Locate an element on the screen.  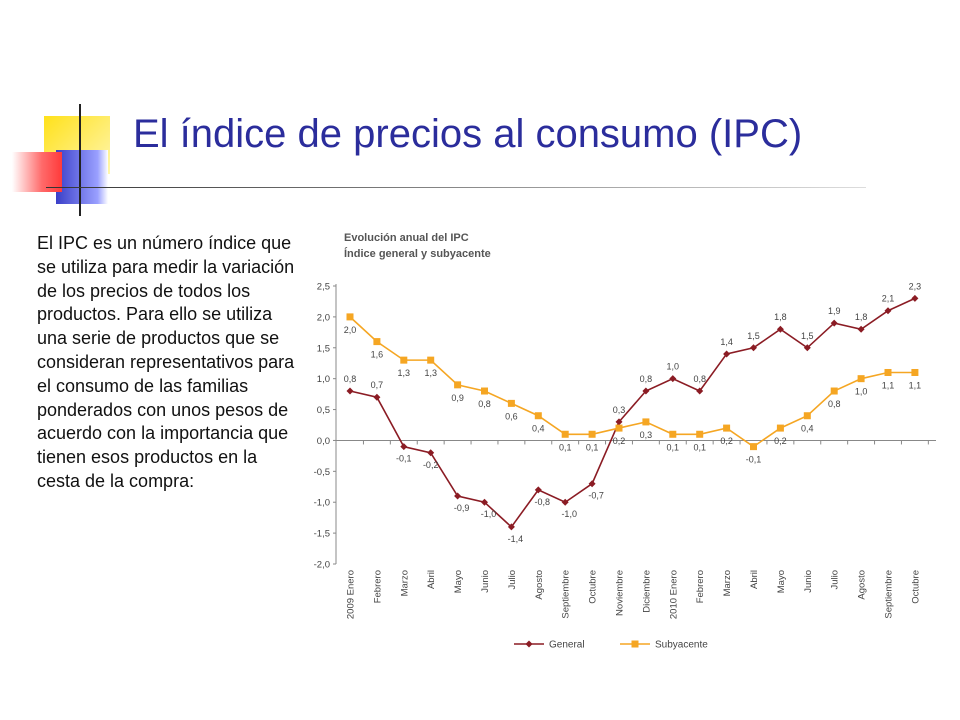
y-tick-label: -2,0 is located at coordinates (322, 565).